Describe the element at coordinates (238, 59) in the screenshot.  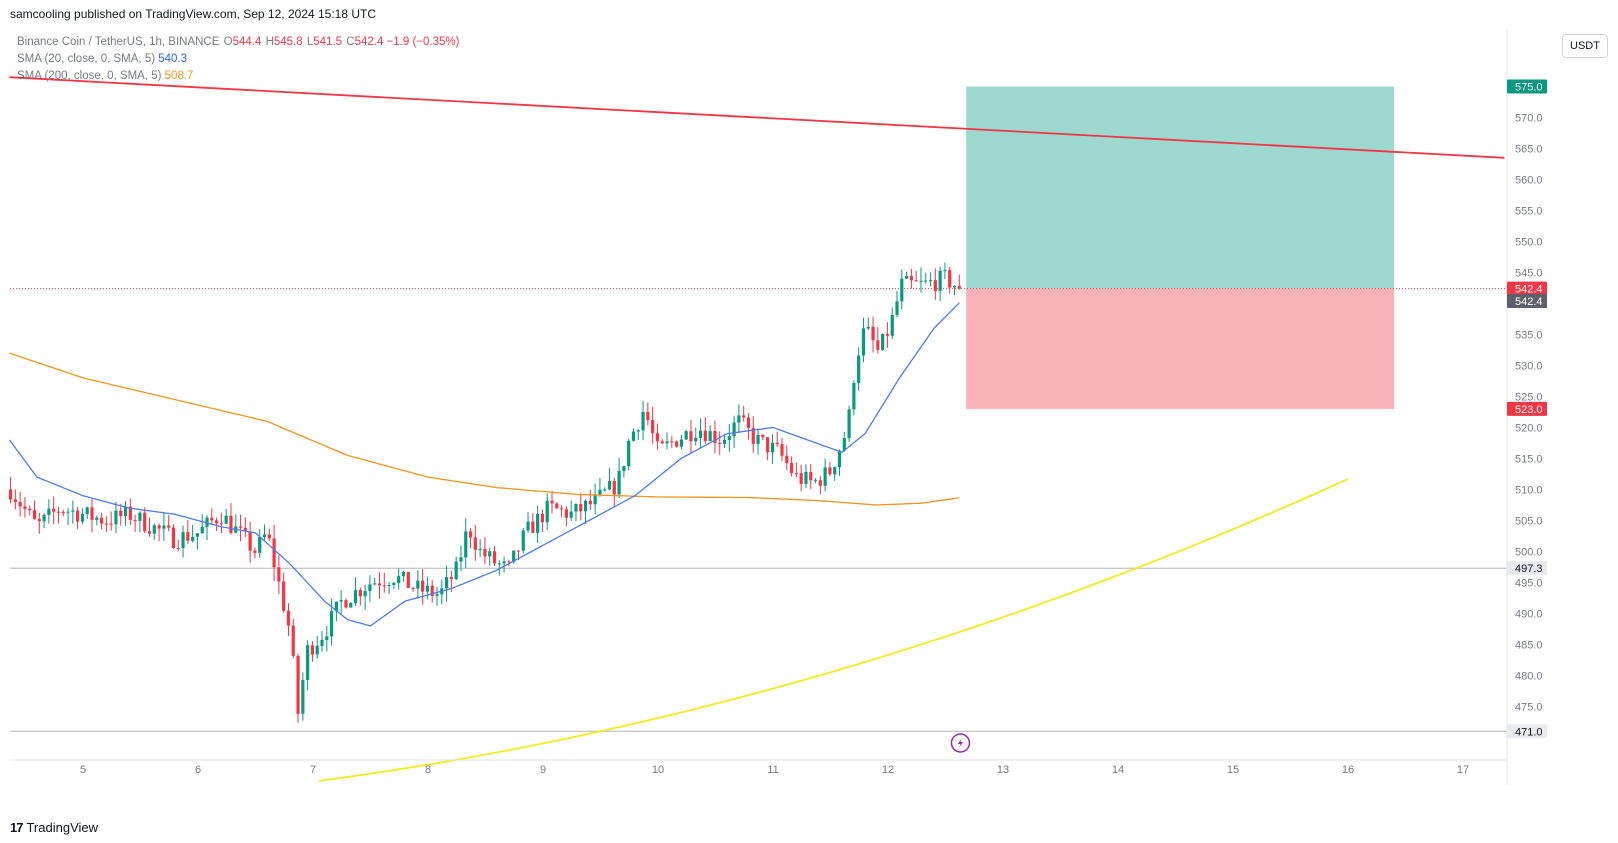
I see `legend-sma20-row: SMA (20, close, 0, SMA, 5) 540.3` at that location.